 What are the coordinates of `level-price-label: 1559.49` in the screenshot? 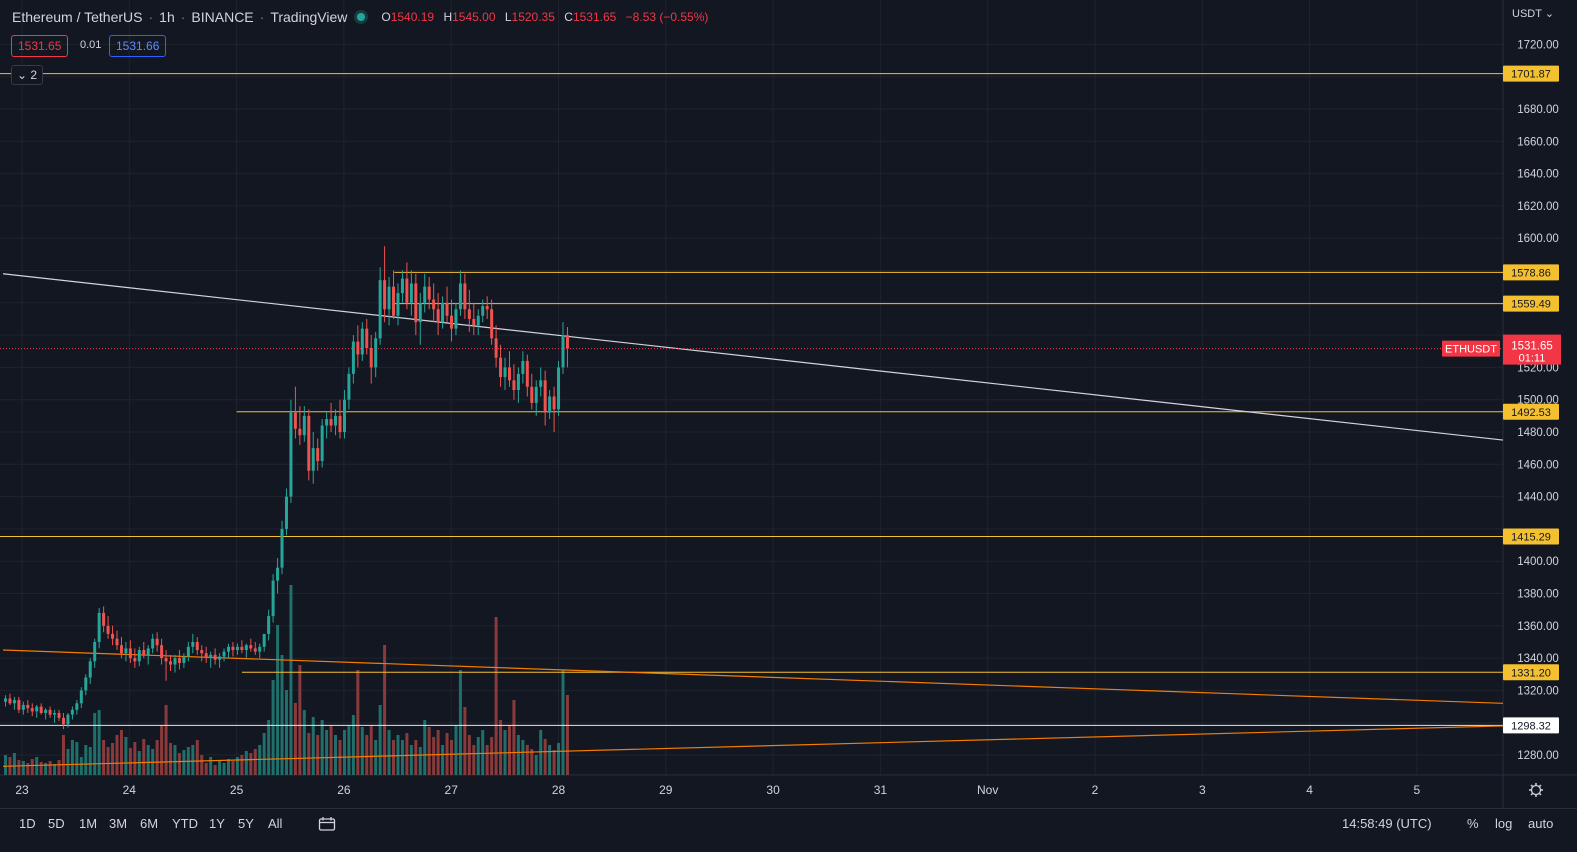 It's located at (1531, 303).